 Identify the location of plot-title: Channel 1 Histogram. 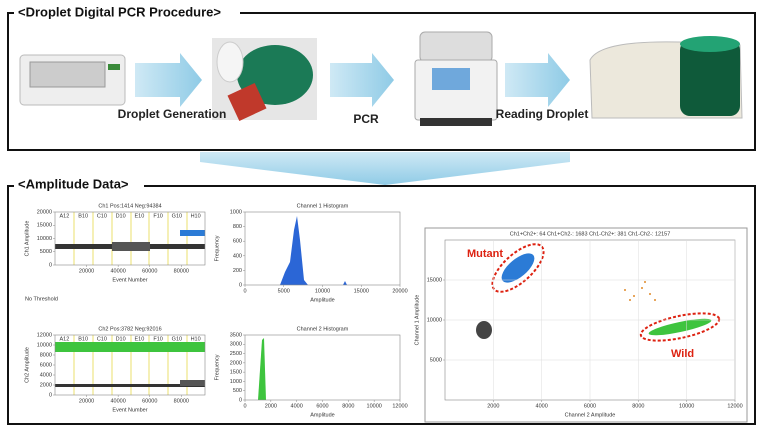
(323, 206).